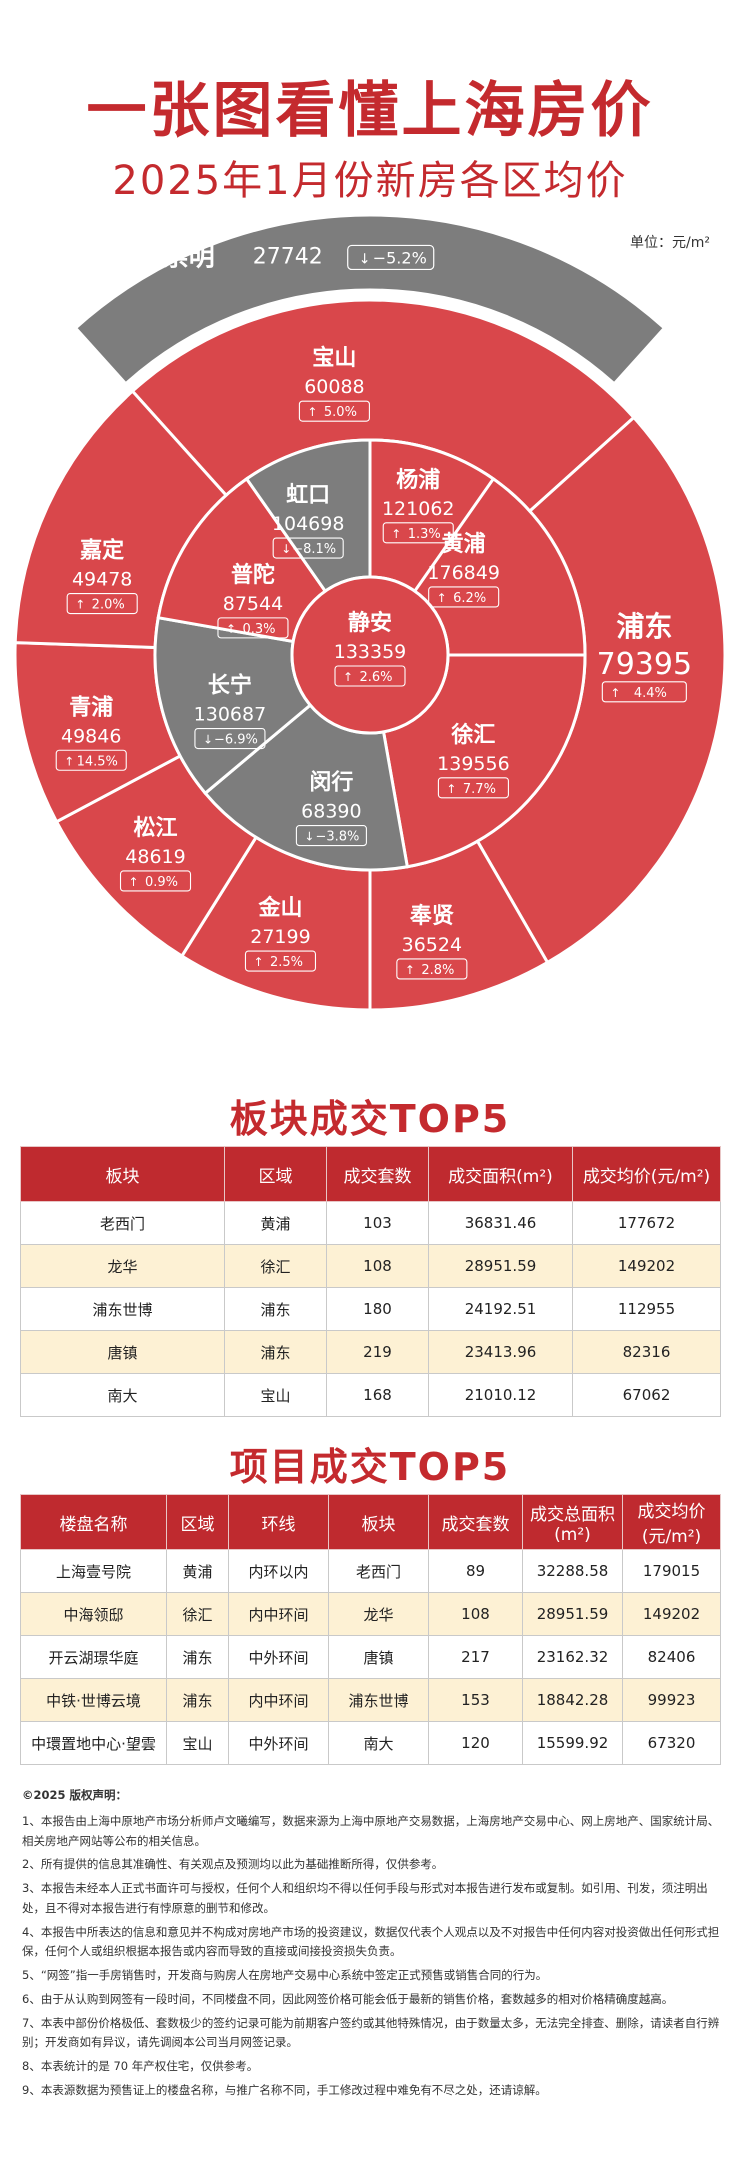  Describe the element at coordinates (500, 1395) in the screenshot. I see `table-cell: 21010.12` at that location.